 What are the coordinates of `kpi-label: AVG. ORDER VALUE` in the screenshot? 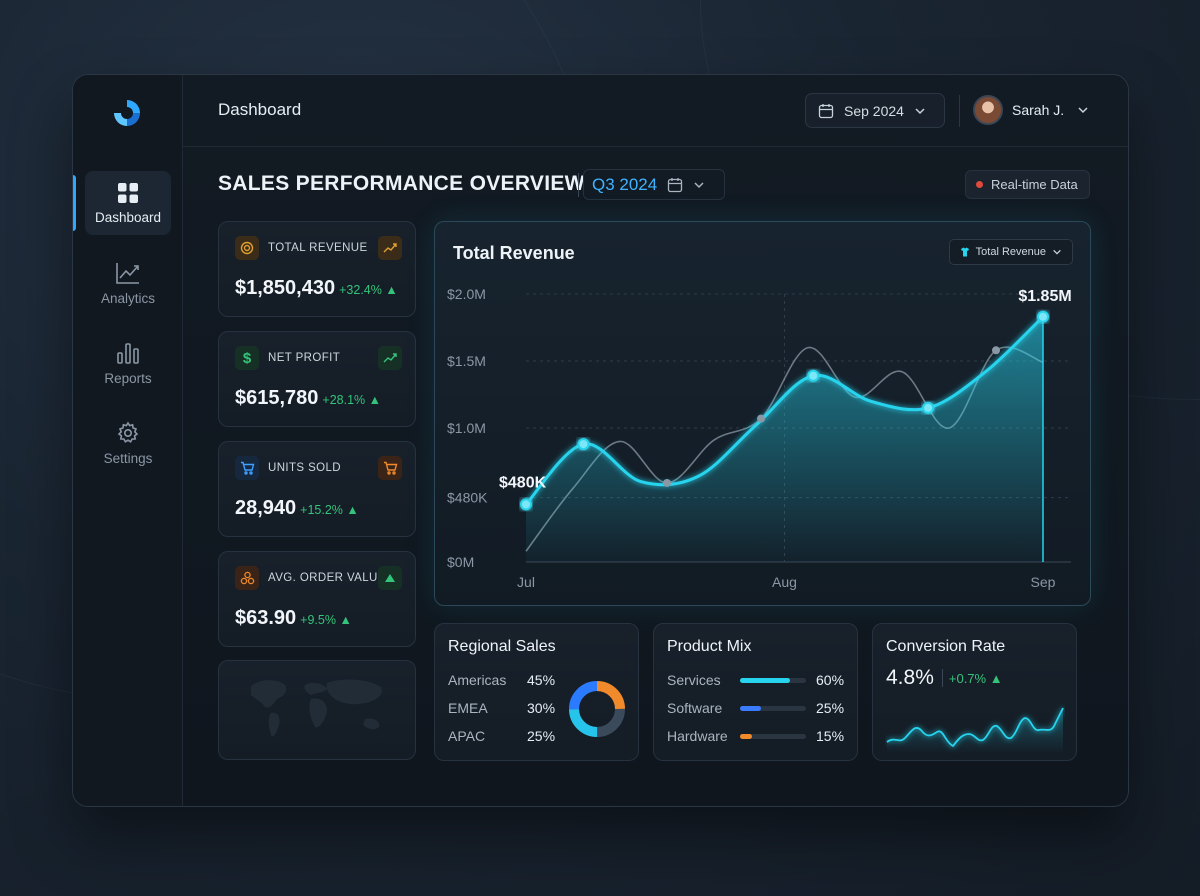 It's located at (327, 578).